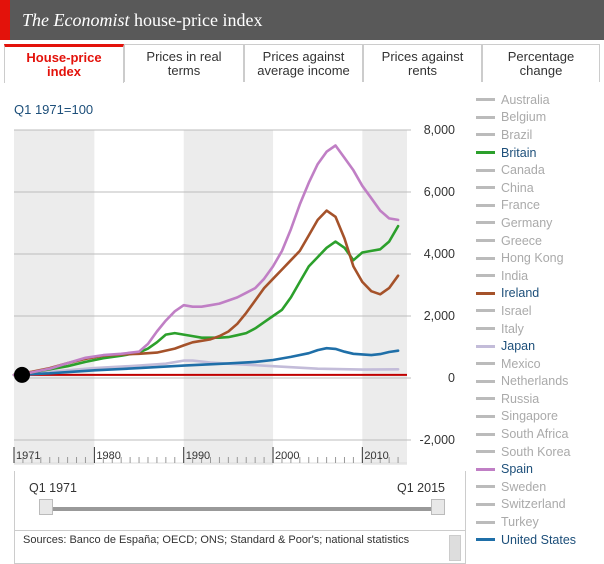 The width and height of the screenshot is (604, 564). I want to click on legend-item-china: China, so click(538, 188).